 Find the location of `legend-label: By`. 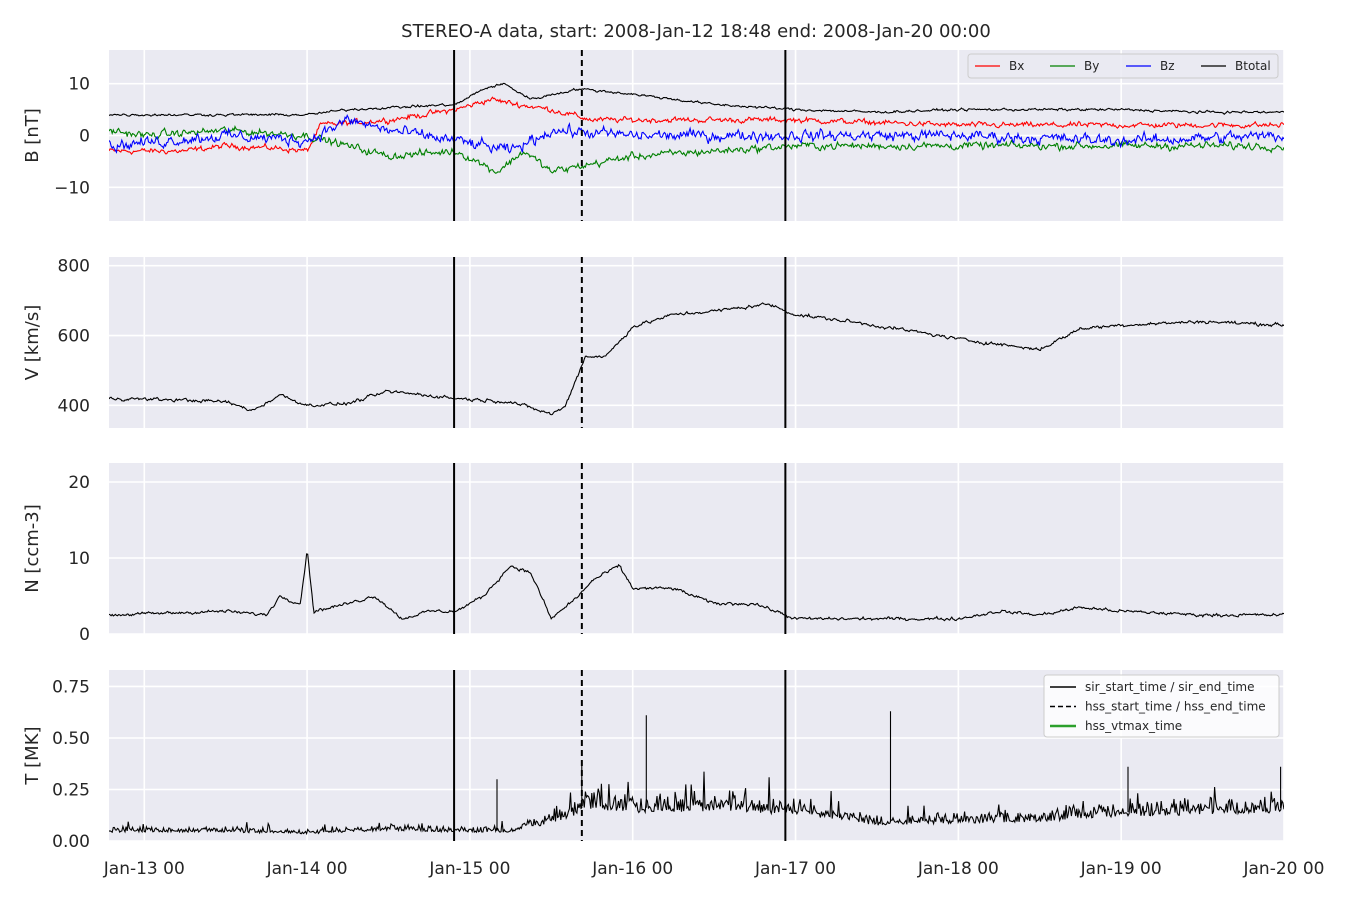

legend-label: By is located at coordinates (1091, 66).